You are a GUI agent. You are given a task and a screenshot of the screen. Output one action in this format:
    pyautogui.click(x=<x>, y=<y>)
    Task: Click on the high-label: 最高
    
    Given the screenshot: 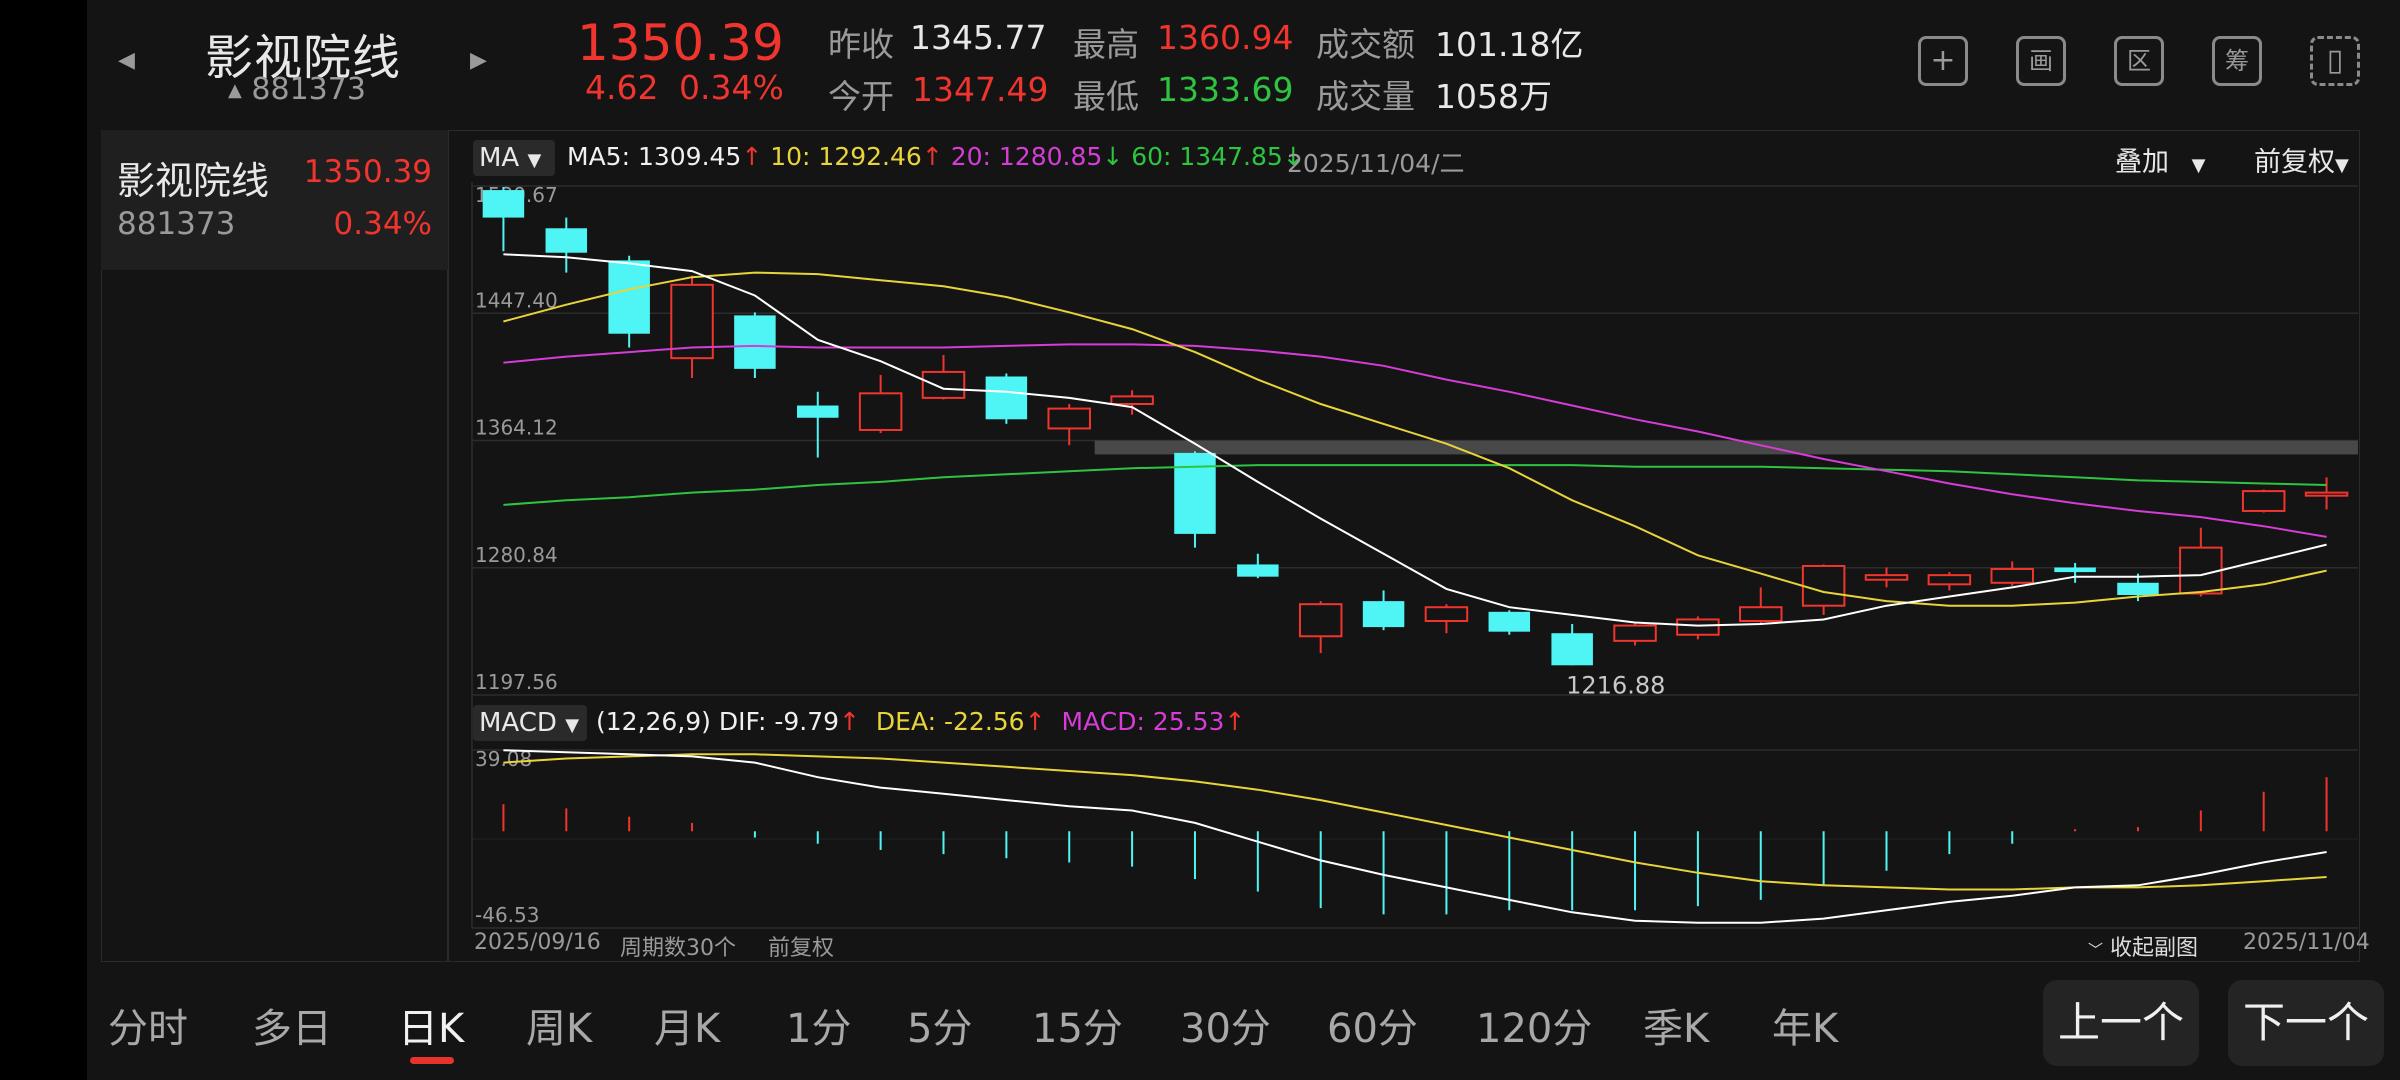 What is the action you would take?
    pyautogui.click(x=1106, y=44)
    